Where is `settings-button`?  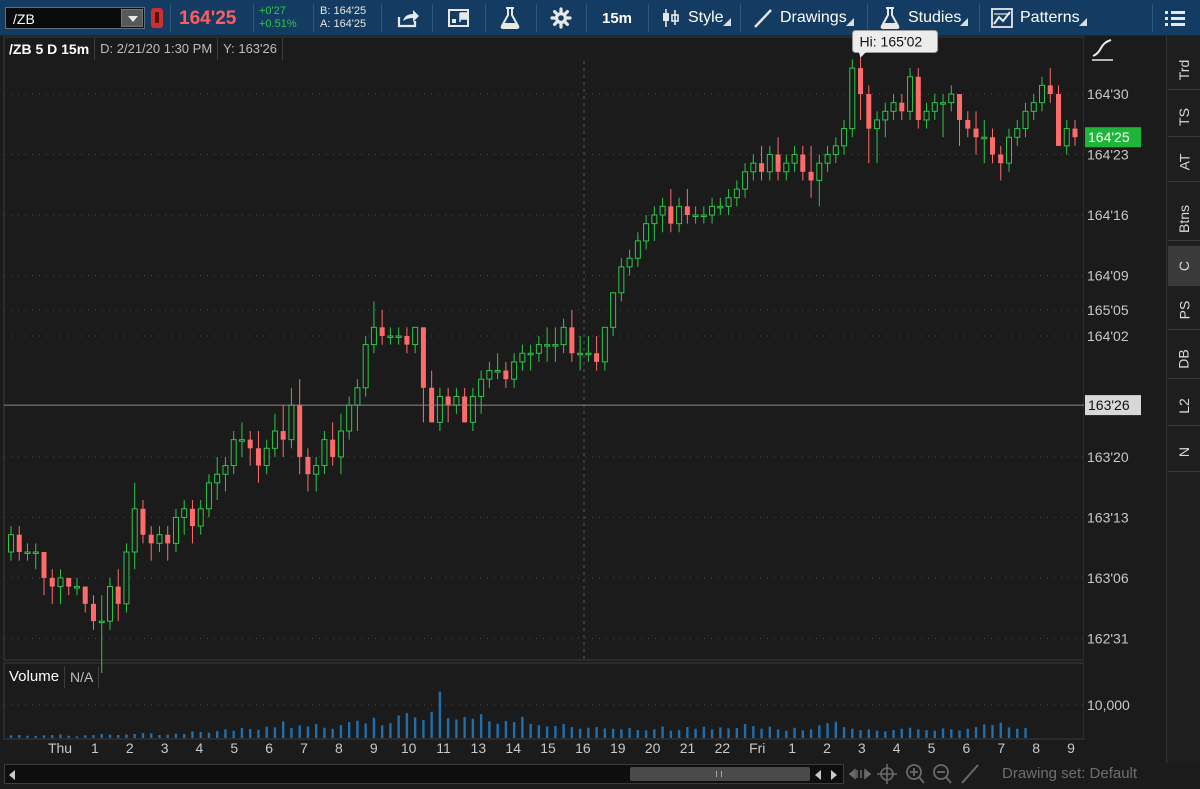 settings-button is located at coordinates (561, 18).